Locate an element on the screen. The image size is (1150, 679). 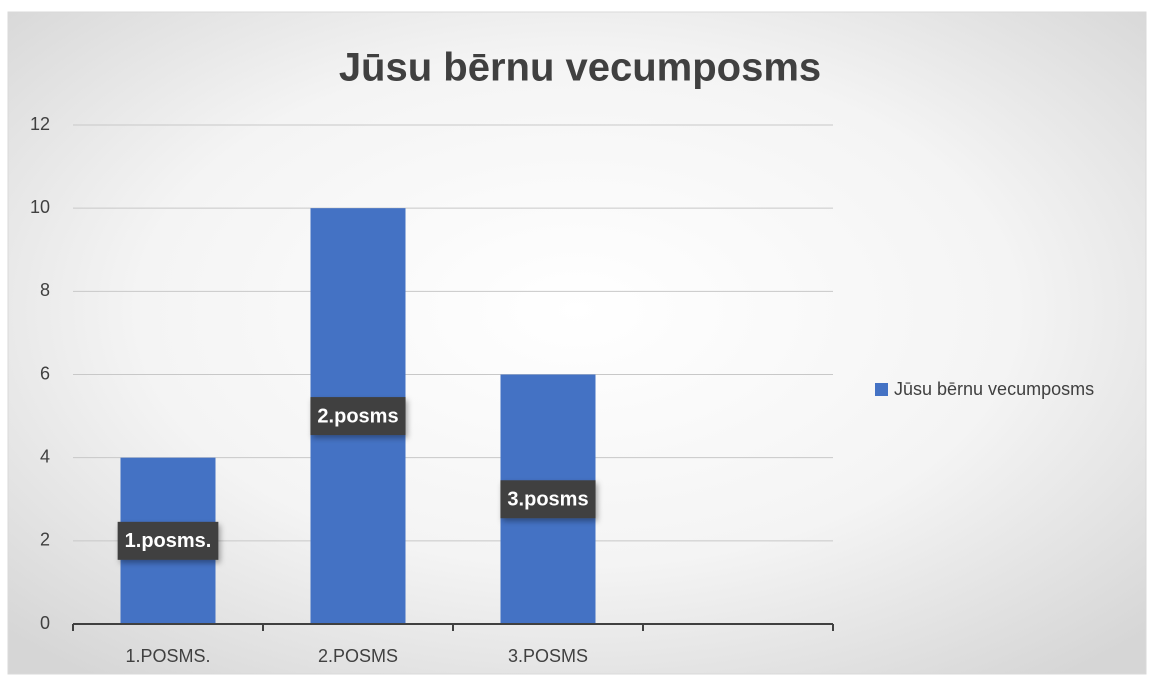
y-tick-label: 6 is located at coordinates (45, 373).